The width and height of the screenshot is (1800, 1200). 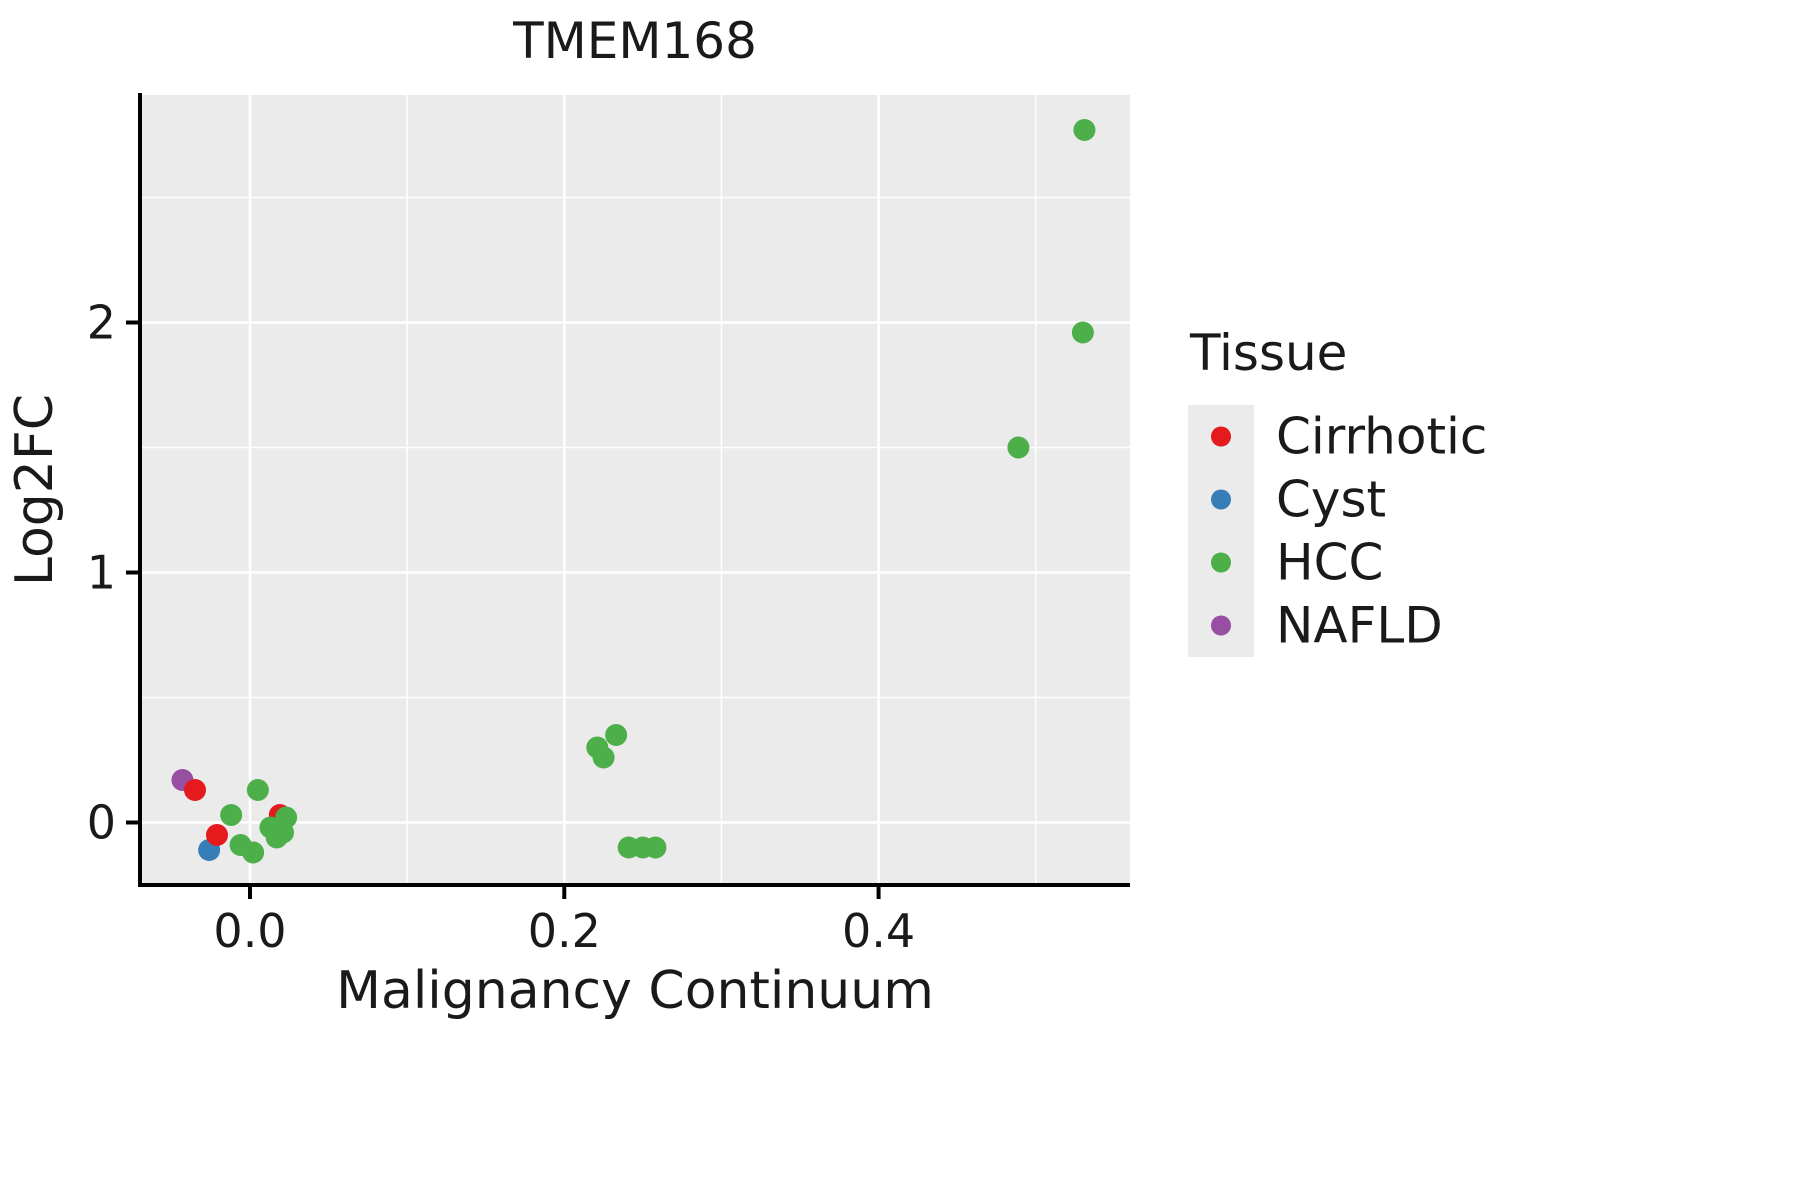 I want to click on legend-key-dot-cyst, so click(x=1221, y=499).